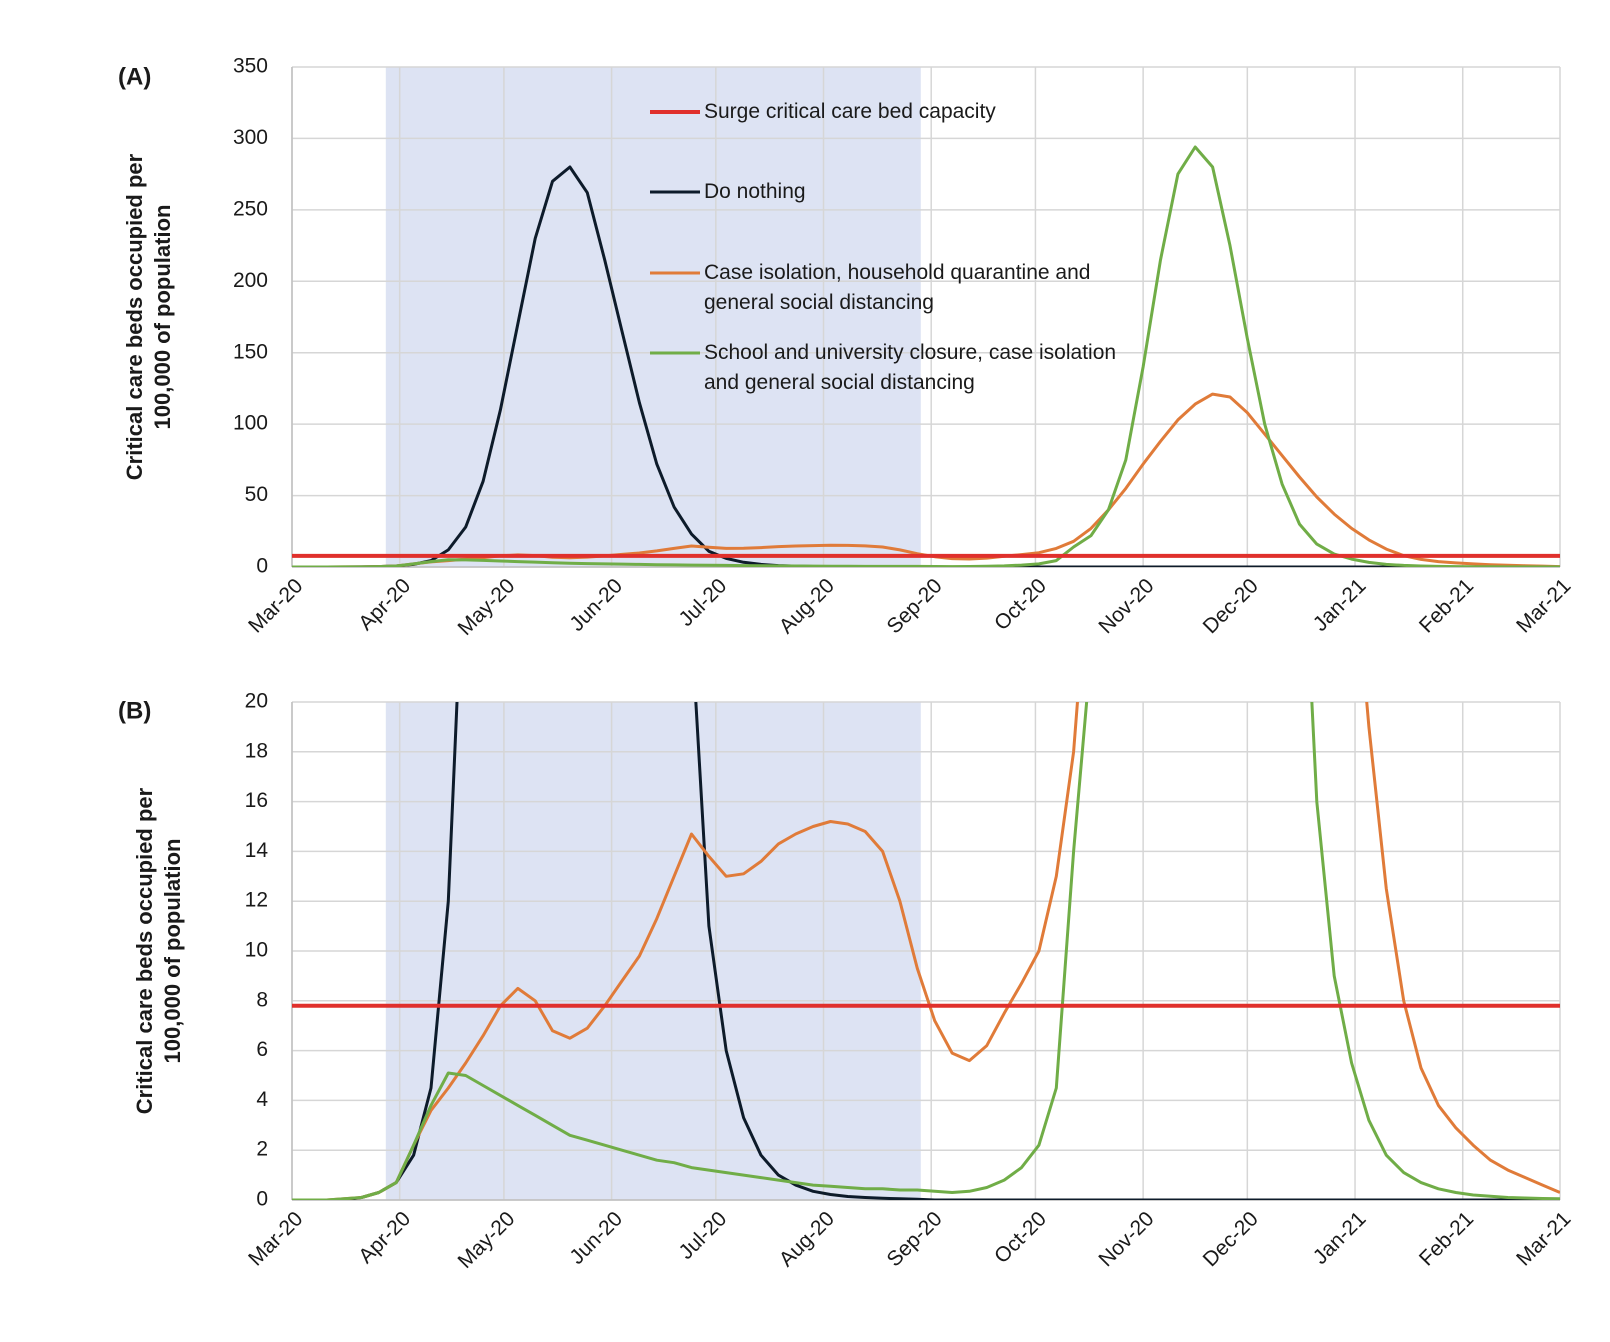  Describe the element at coordinates (819, 302) in the screenshot. I see `text-line: general social distancing` at that location.